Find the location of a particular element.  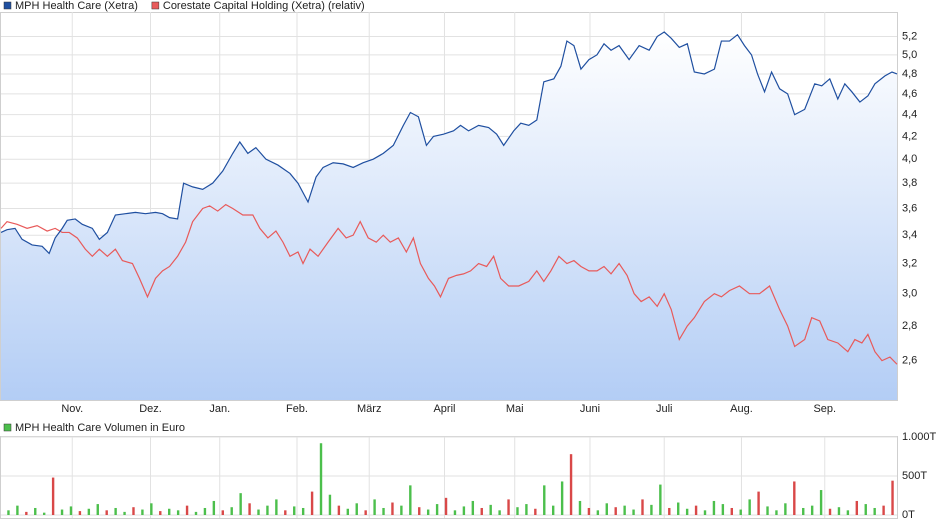

x-tick-label: Feb. is located at coordinates (297, 409).